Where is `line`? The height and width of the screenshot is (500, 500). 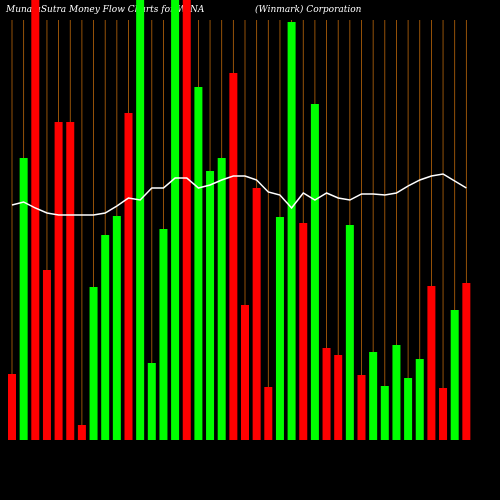 line is located at coordinates (239, 194).